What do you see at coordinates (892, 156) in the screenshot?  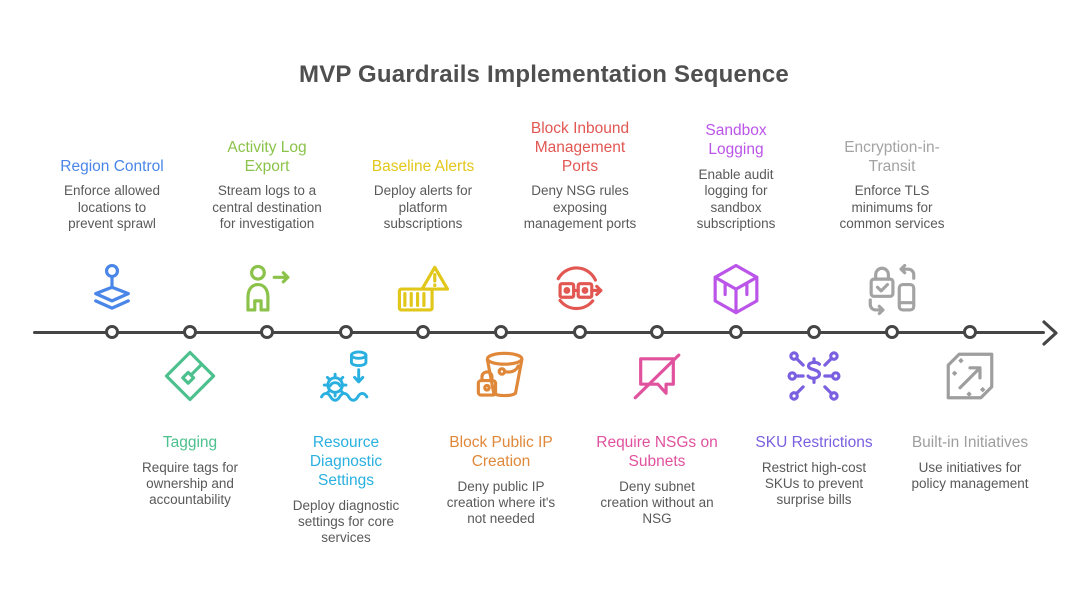 I see `item-title: Encryption-in- Transit` at bounding box center [892, 156].